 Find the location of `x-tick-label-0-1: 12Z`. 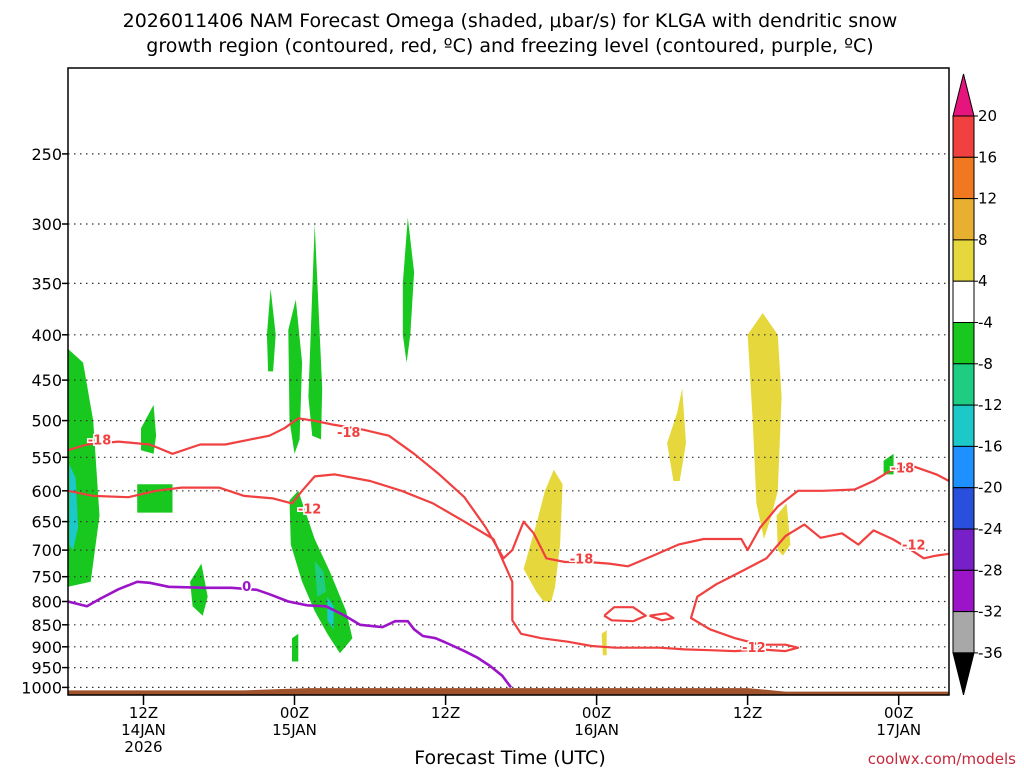

x-tick-label-0-1: 12Z is located at coordinates (143, 713).